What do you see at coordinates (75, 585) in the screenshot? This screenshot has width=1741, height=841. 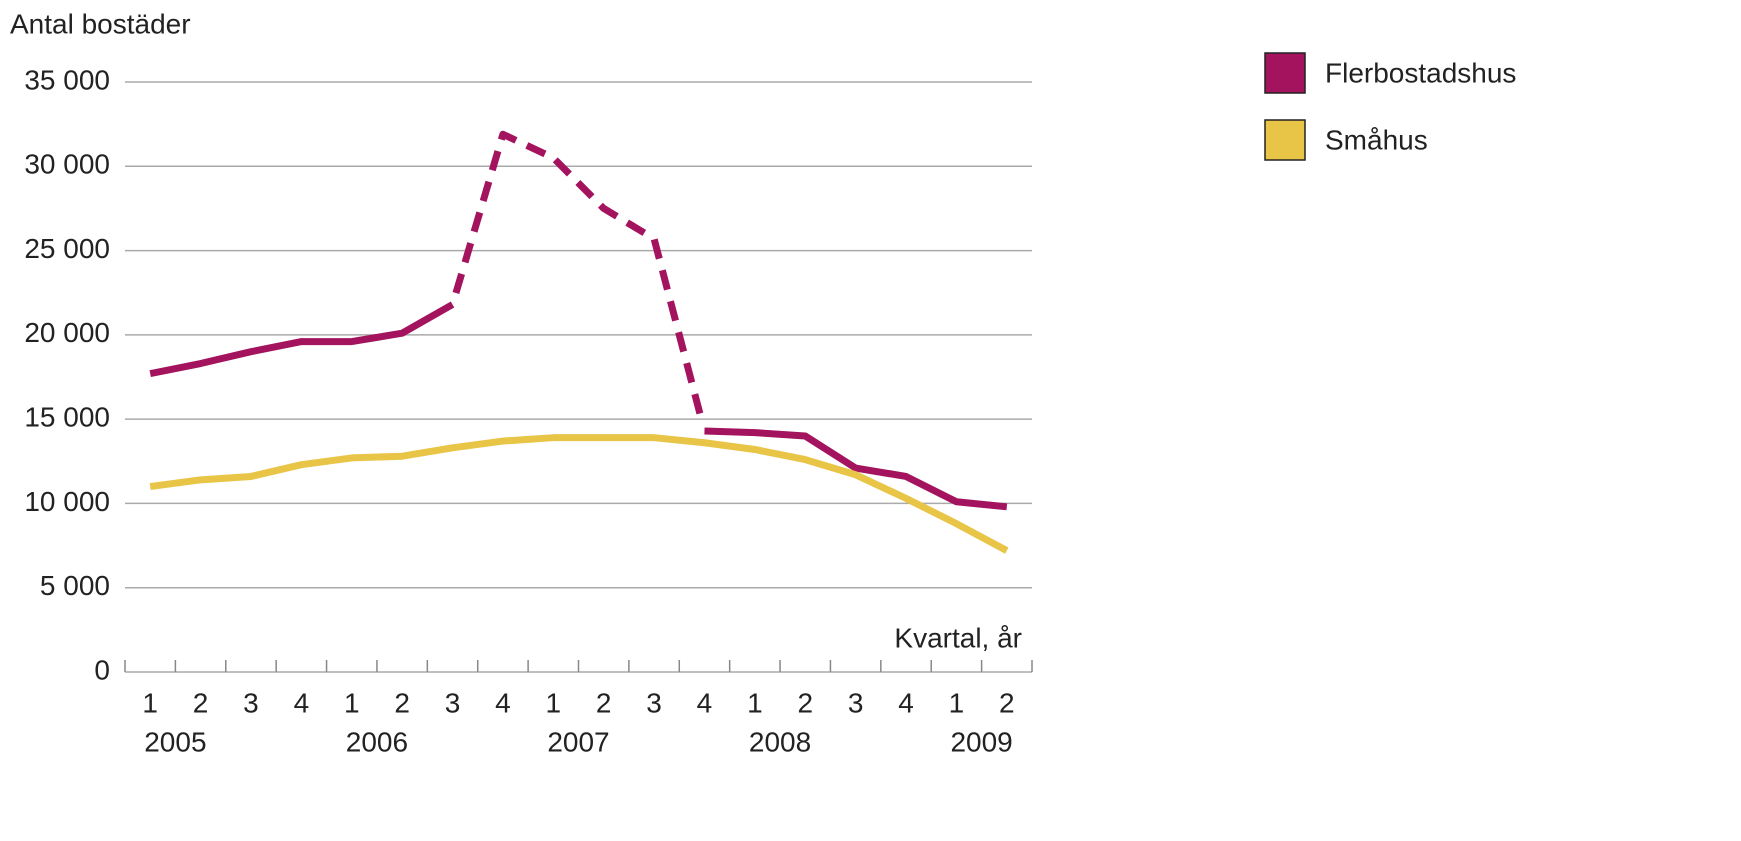 I see `y-tick-label: 5 000` at bounding box center [75, 585].